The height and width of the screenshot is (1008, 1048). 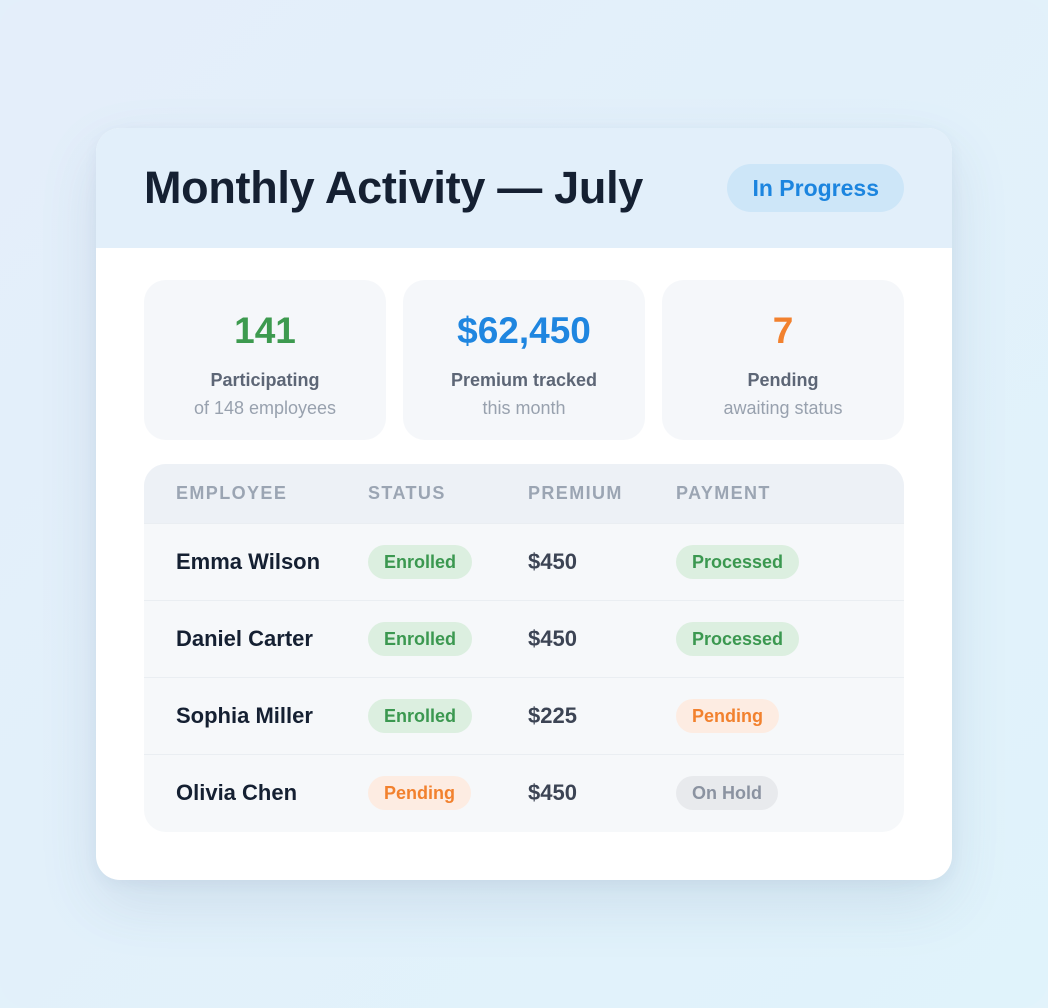 I want to click on table-row: Daniel Carter Enrolled $450 Processed, so click(x=524, y=638).